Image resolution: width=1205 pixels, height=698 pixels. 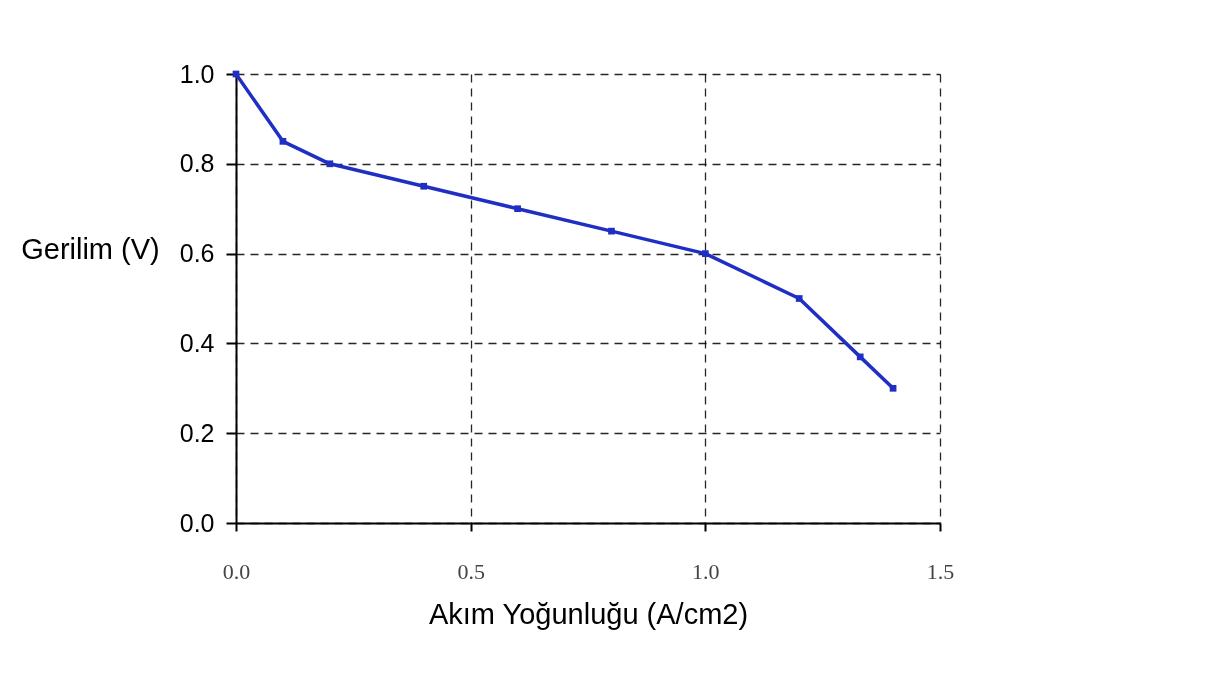 What do you see at coordinates (197, 73) in the screenshot?
I see `y-tick-label: 1.0` at bounding box center [197, 73].